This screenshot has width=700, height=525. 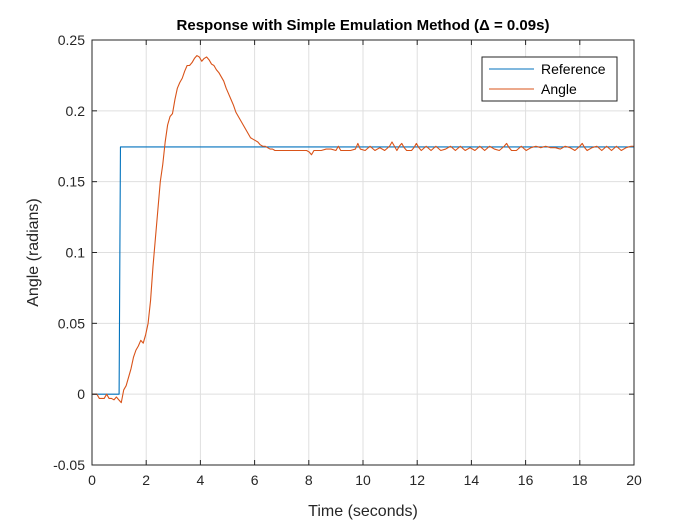 What do you see at coordinates (146, 480) in the screenshot?
I see `x-tick-label: 2` at bounding box center [146, 480].